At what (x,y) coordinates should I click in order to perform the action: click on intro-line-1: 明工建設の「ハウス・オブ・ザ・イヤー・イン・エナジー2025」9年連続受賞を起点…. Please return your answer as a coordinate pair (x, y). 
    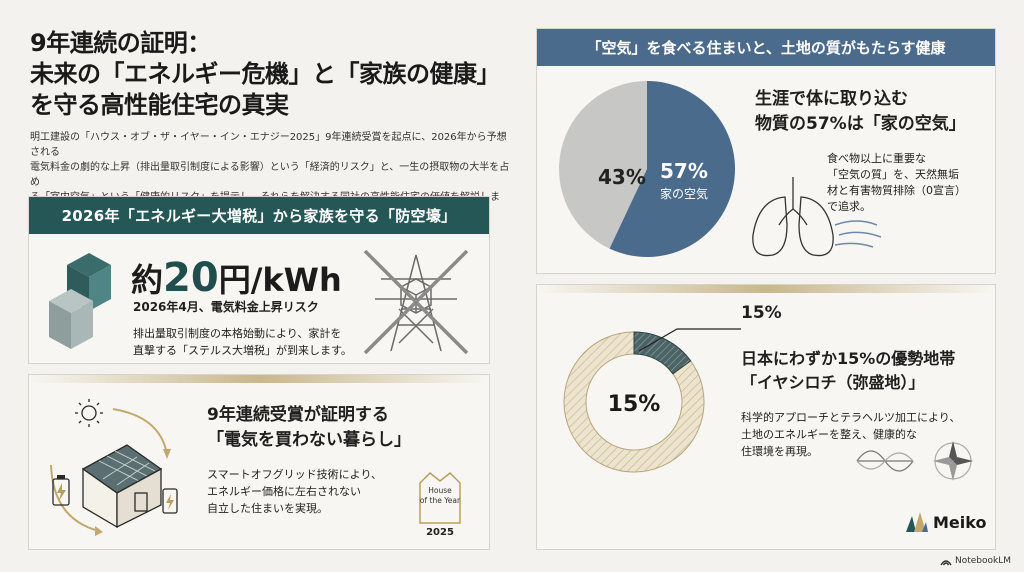
    Looking at the image, I should click on (268, 145).